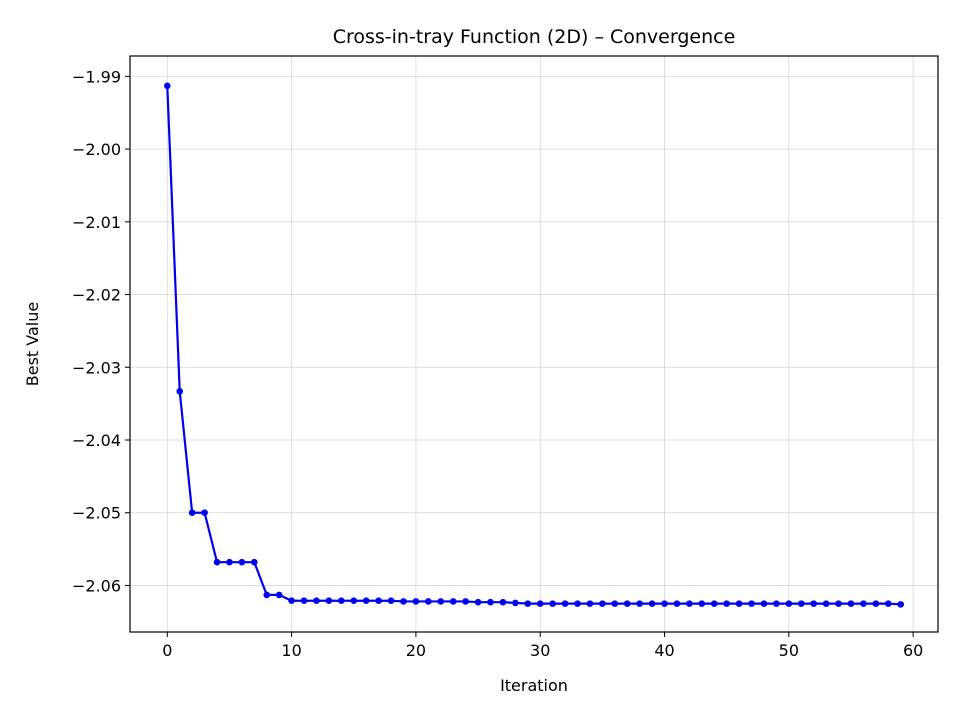  What do you see at coordinates (101, 331) in the screenshot?
I see `y-axis-ticks: −1.99 −2.00 −2.01 −2.02 −2.03 −2.04 −2.05 −2.06` at bounding box center [101, 331].